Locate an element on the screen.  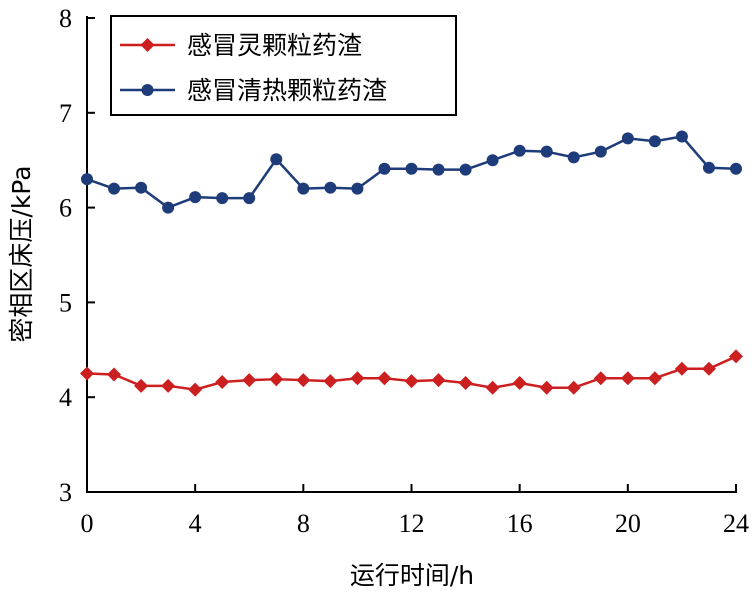
y-tick-label: 8 is located at coordinates (65, 18).